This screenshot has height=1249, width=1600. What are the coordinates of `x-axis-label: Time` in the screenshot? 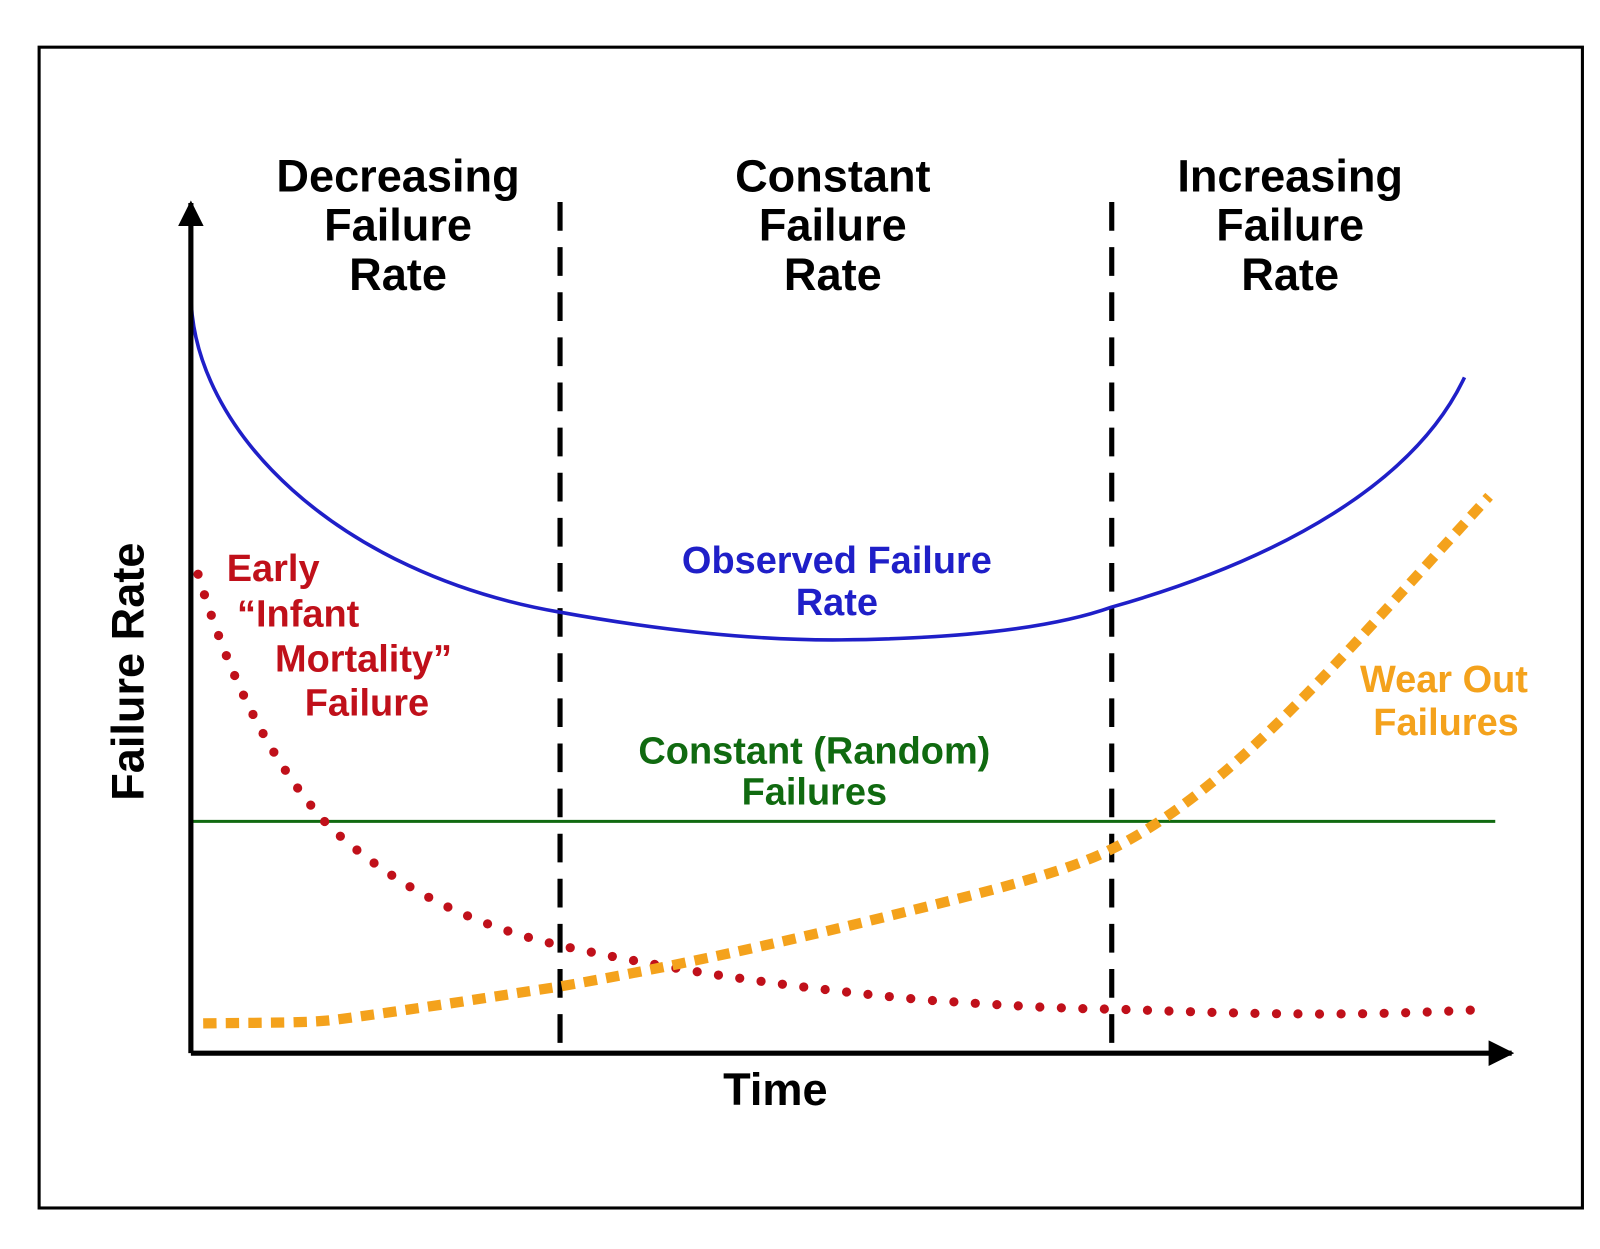 It's located at (775, 1089).